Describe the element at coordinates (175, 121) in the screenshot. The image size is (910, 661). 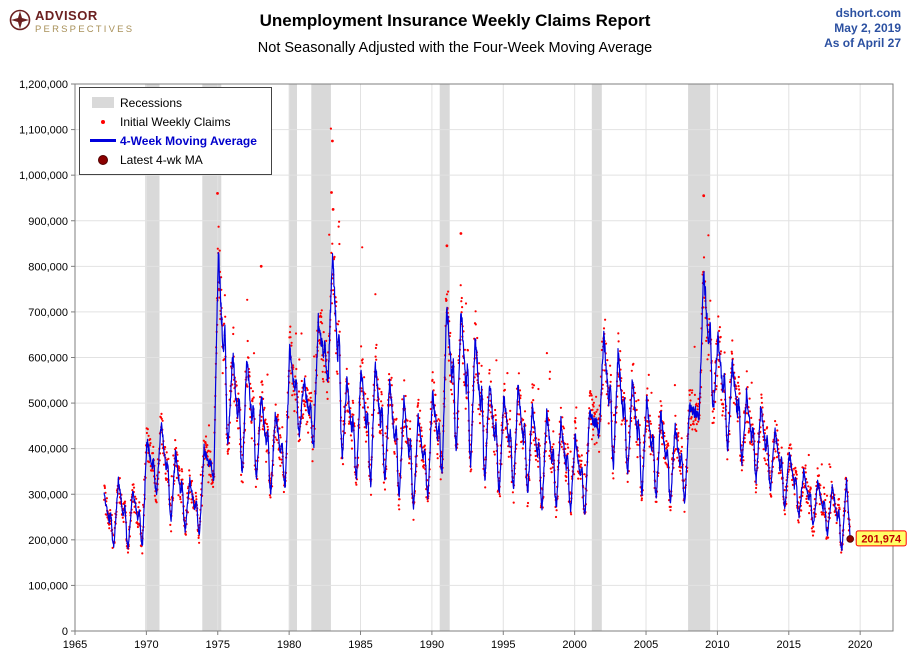
I see `legend-label: Initial Weekly Claims` at that location.